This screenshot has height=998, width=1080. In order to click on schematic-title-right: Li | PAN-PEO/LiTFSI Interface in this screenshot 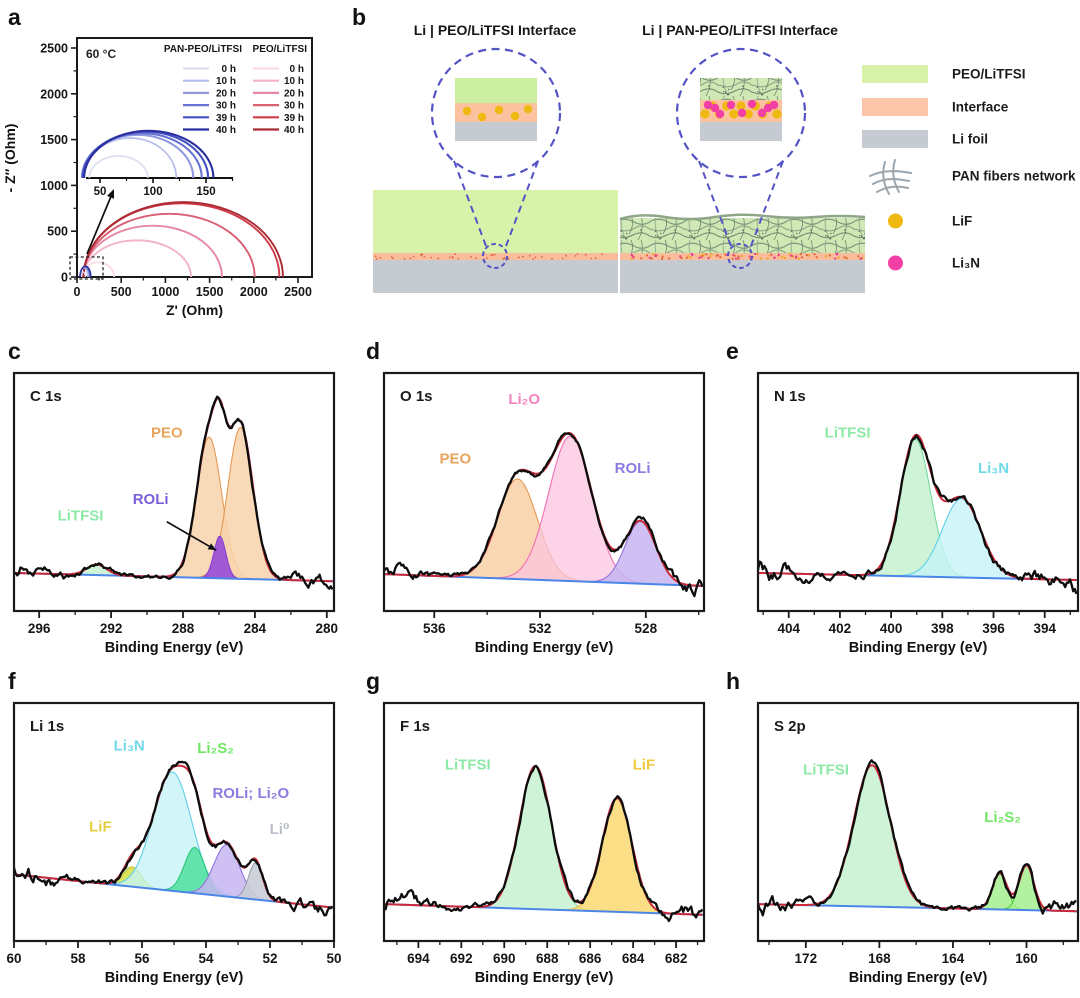, I will do `click(740, 30)`.